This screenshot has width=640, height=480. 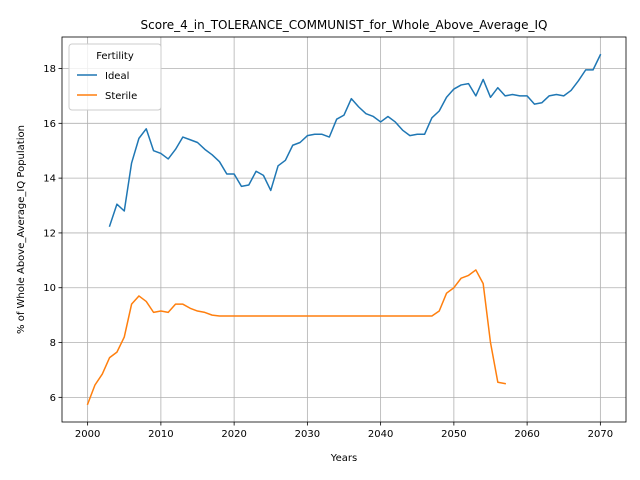 What do you see at coordinates (49, 179) in the screenshot?
I see `y-tick-label: 14` at bounding box center [49, 179].